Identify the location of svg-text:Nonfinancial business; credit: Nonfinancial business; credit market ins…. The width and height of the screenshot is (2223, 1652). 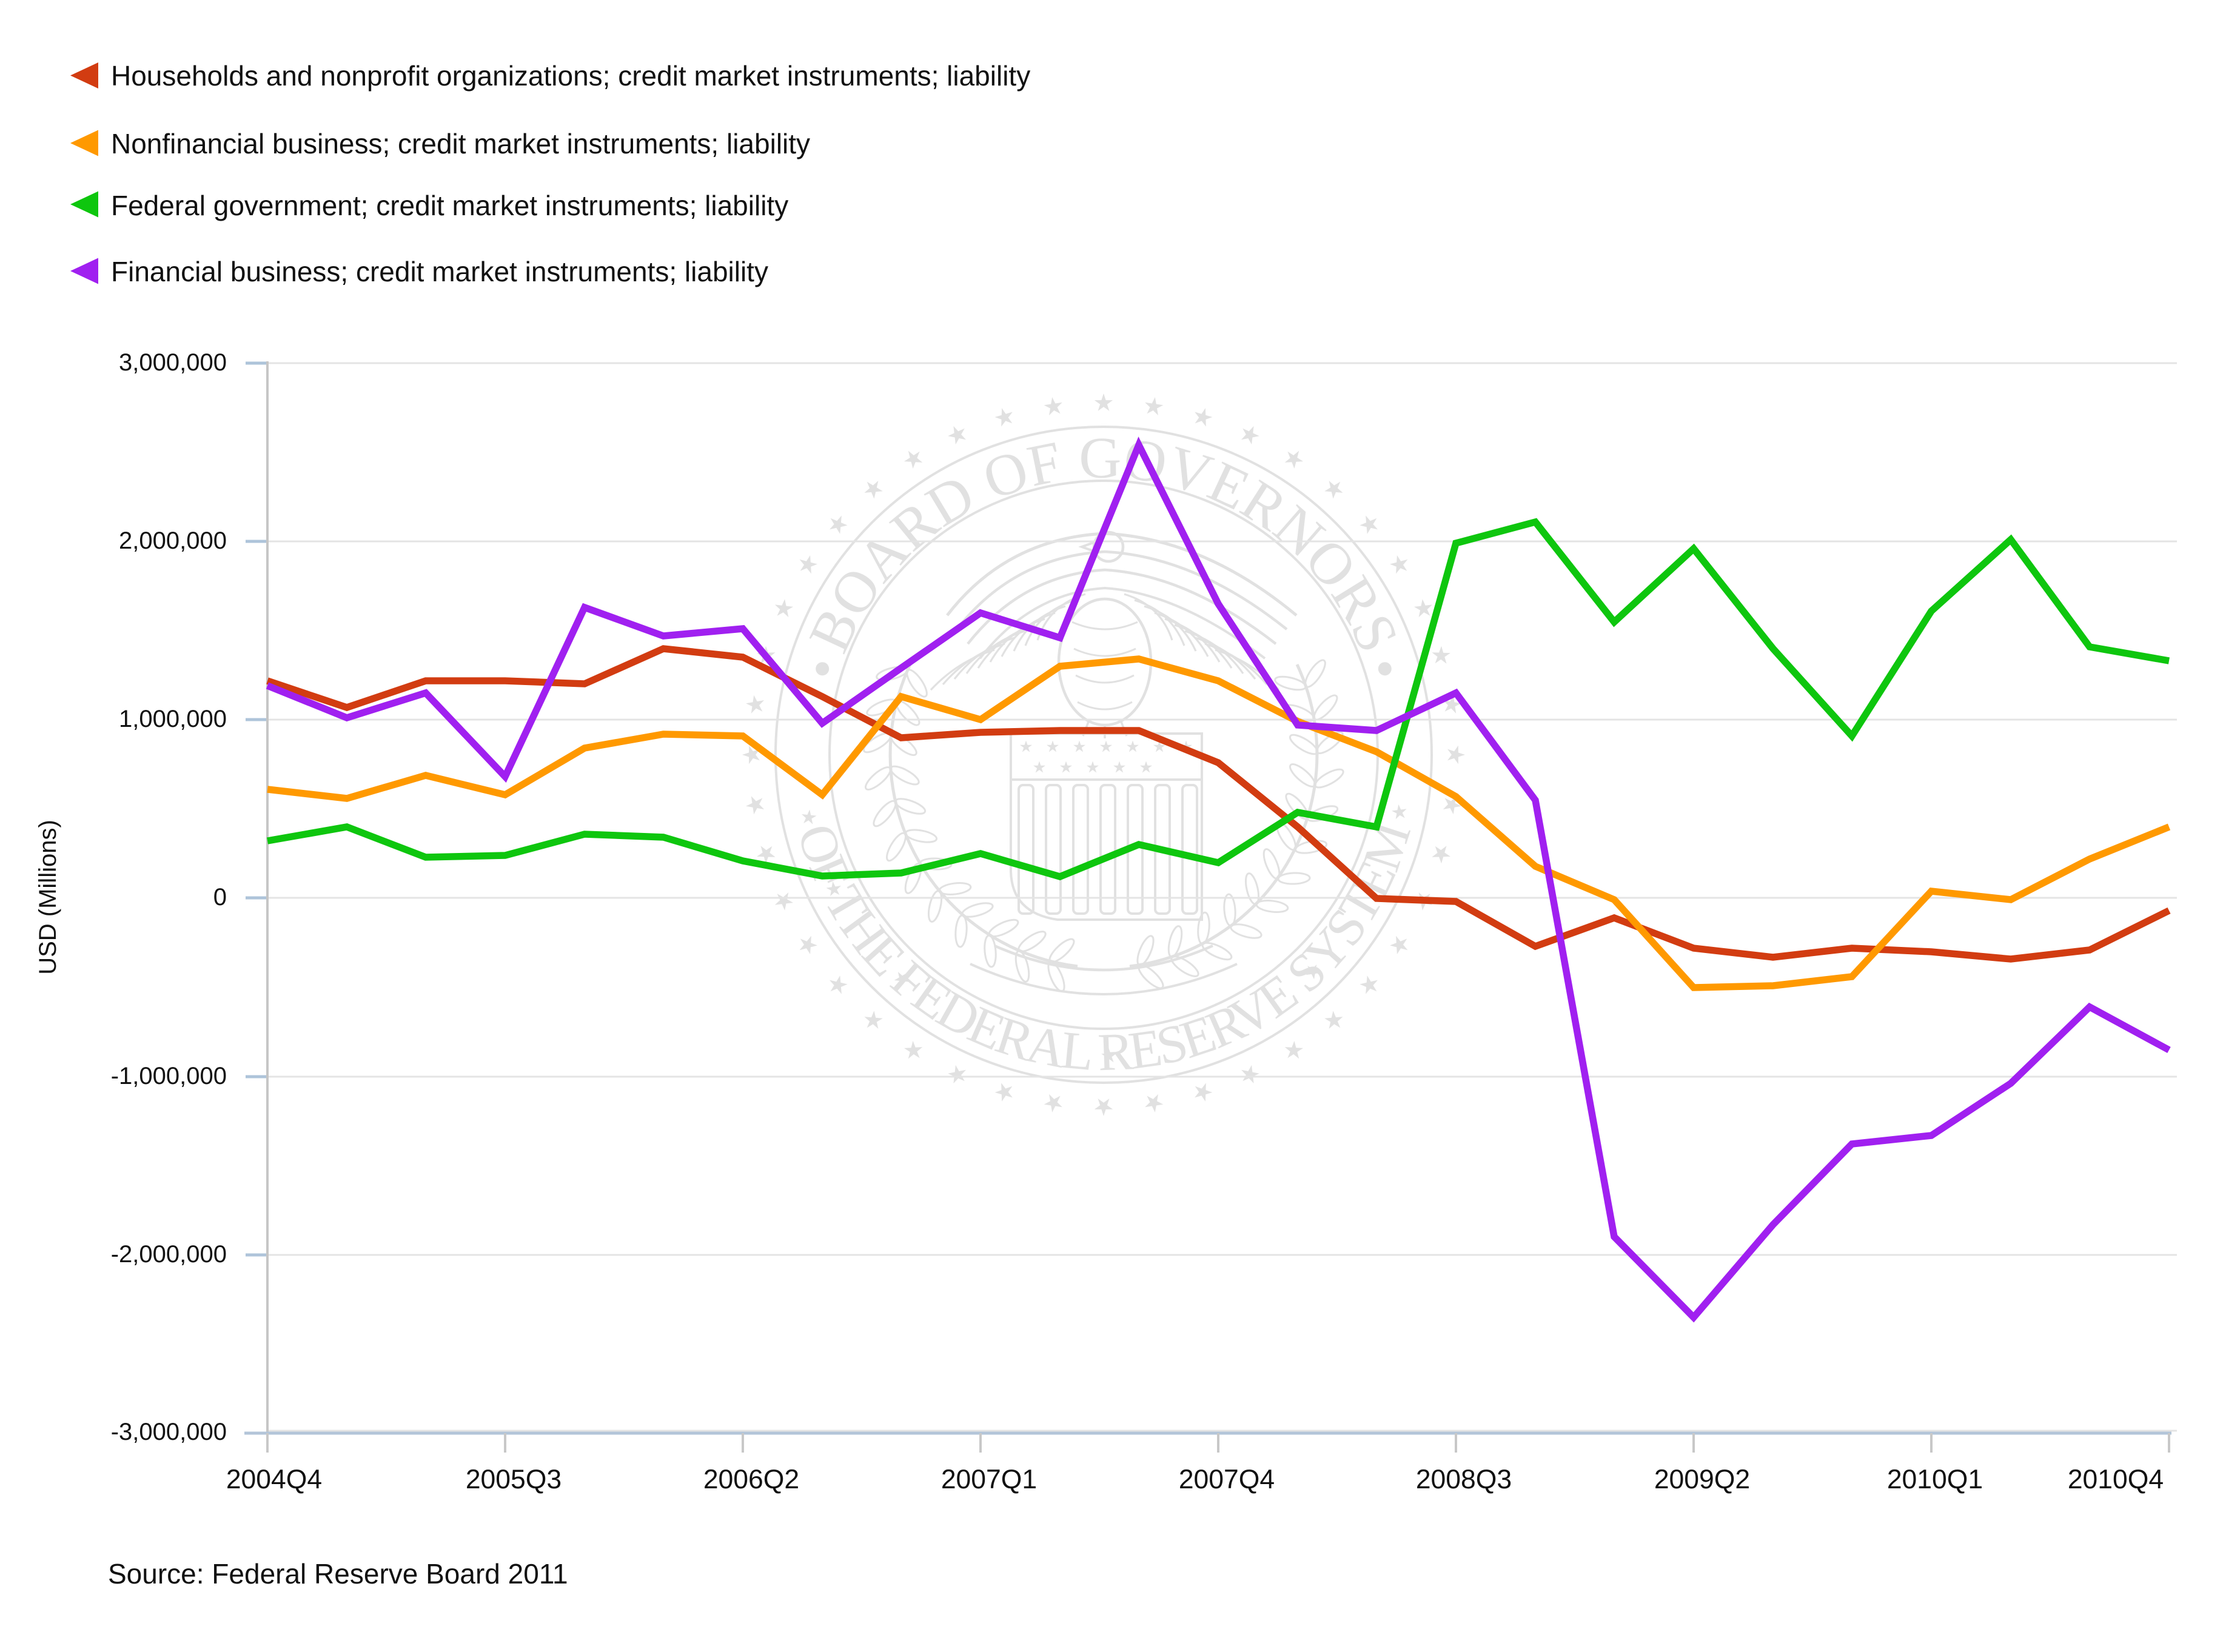
(461, 143).